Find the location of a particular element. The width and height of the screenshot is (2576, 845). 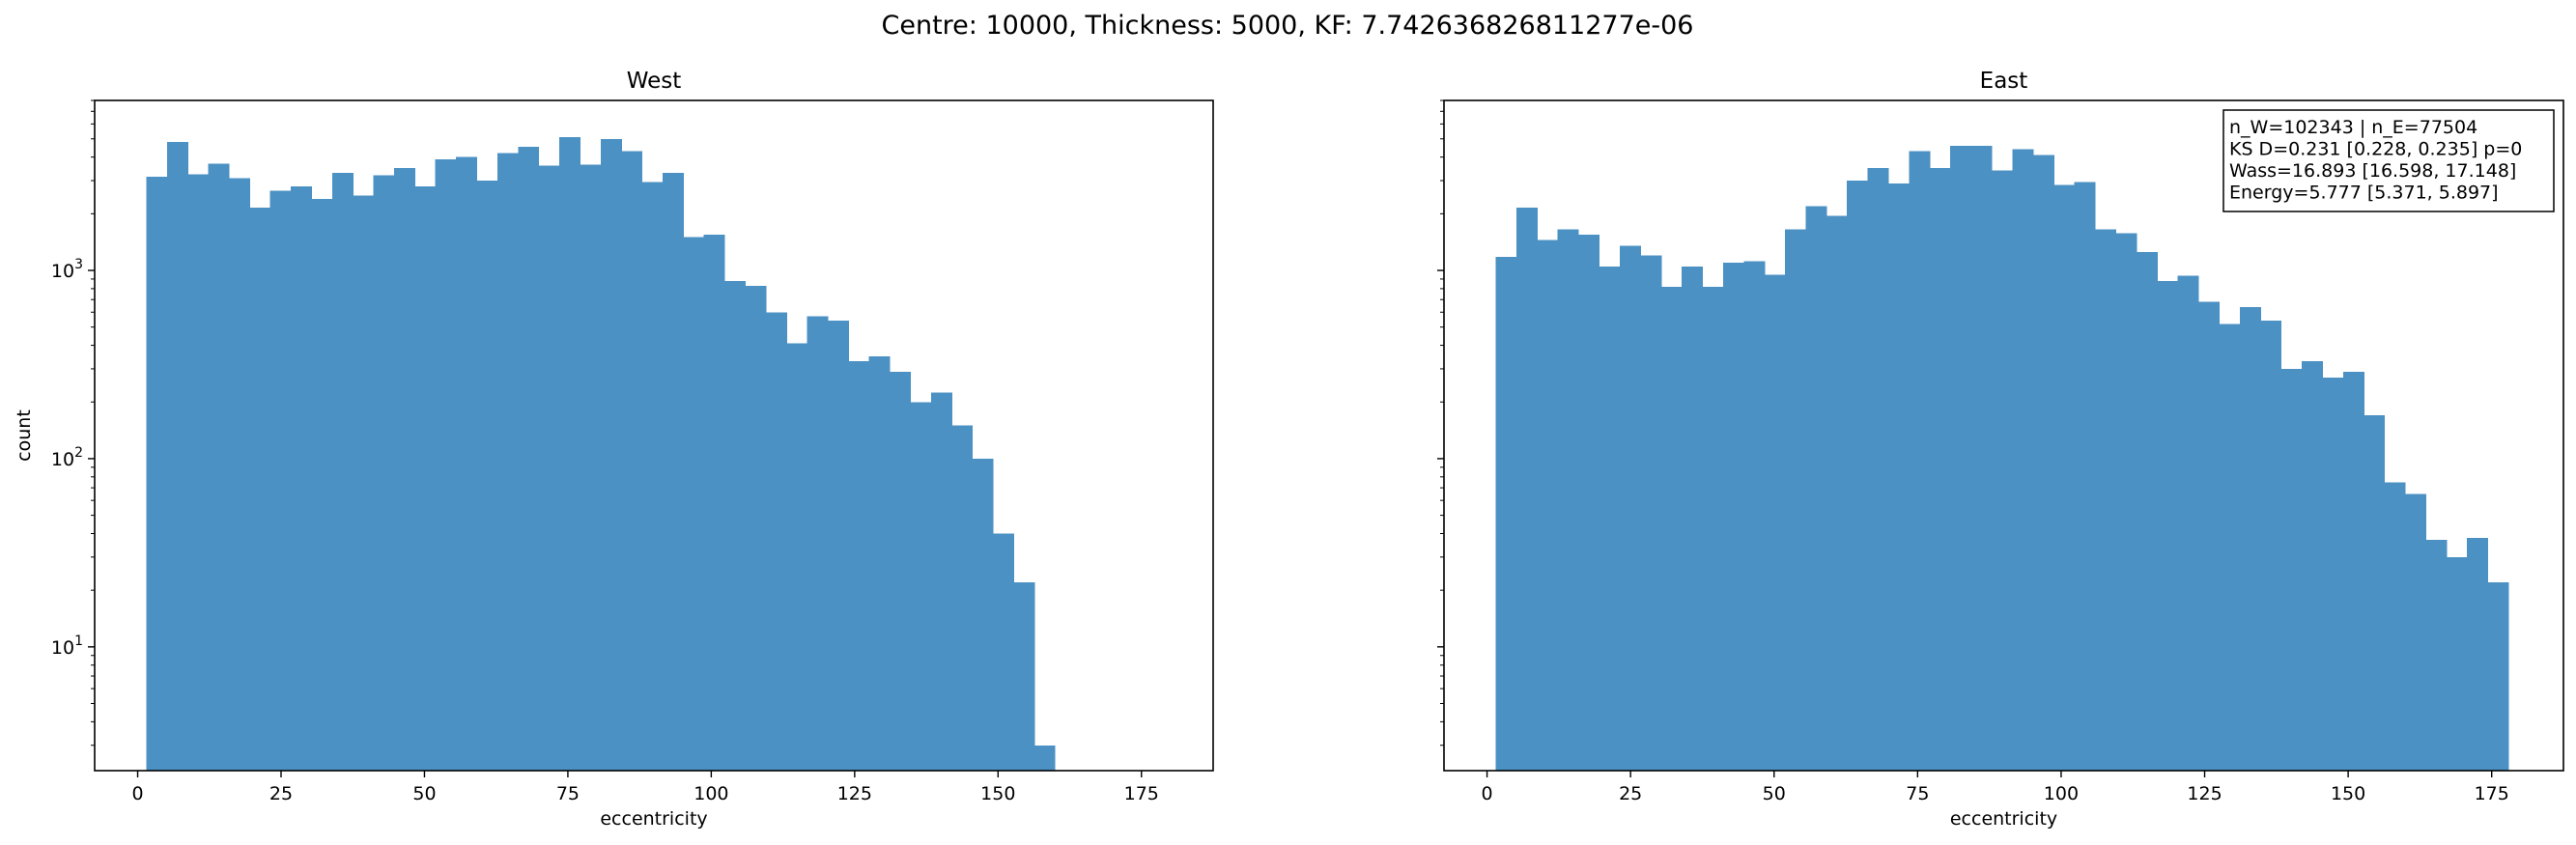

y-axis-label: count is located at coordinates (24, 435).